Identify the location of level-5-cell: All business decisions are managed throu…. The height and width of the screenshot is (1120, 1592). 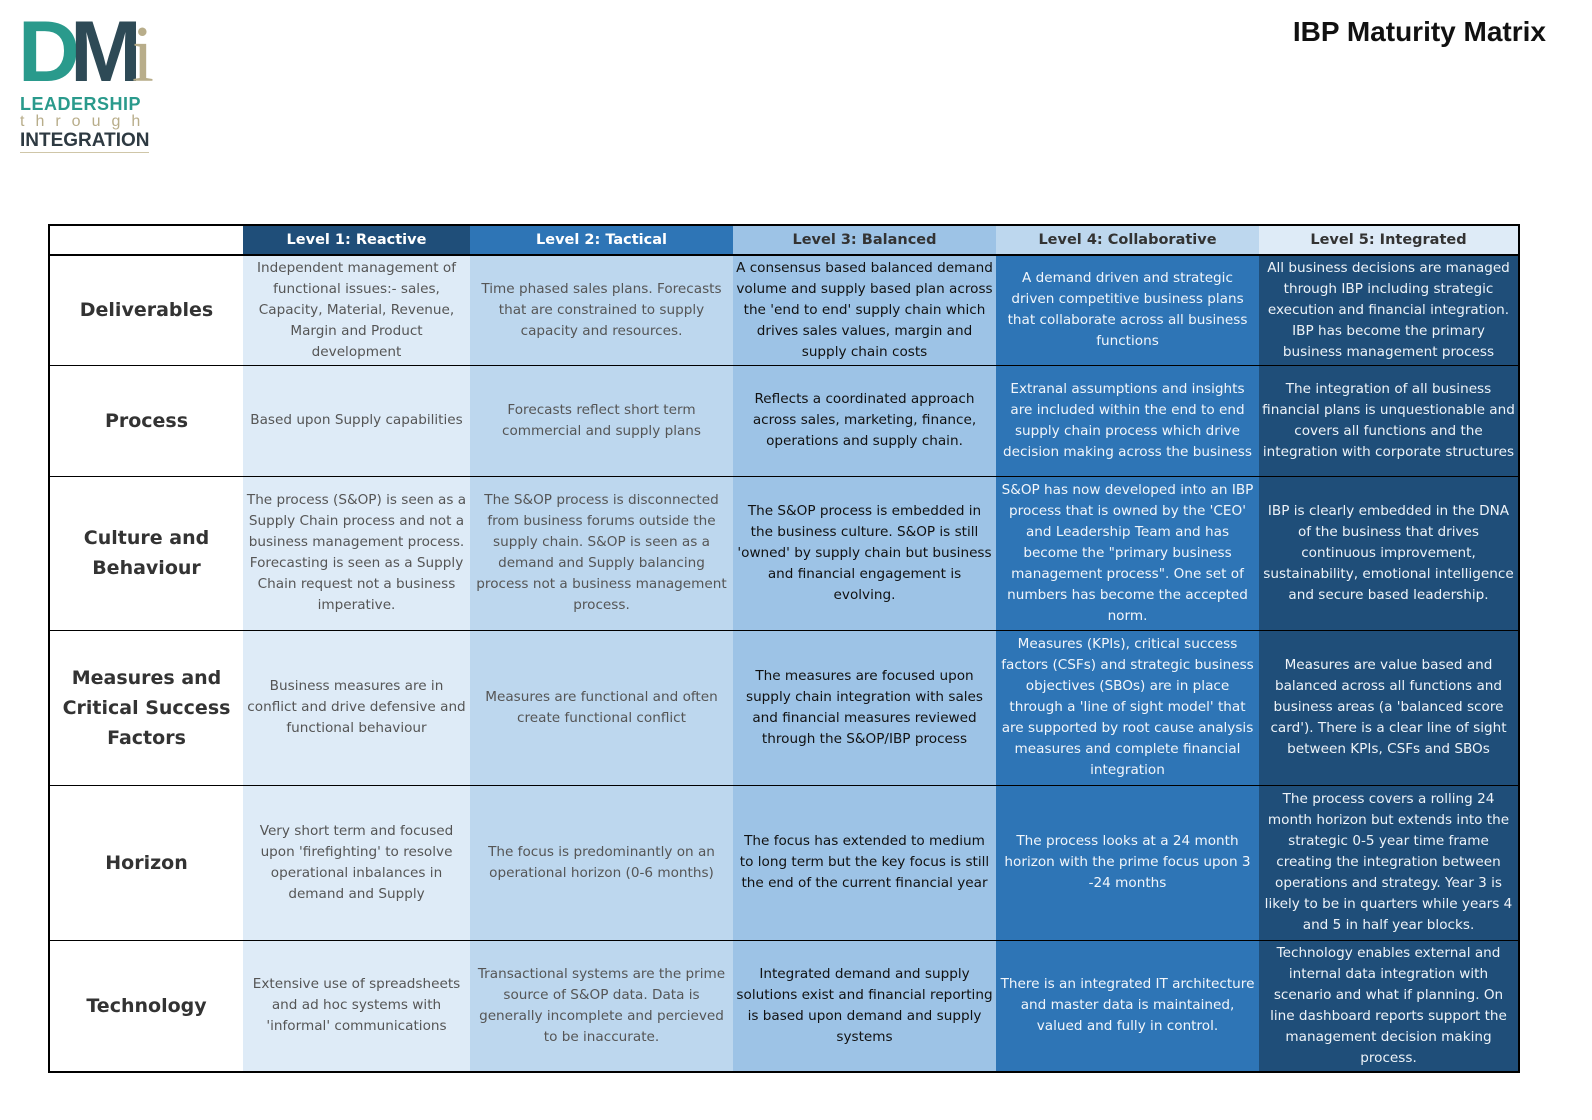
(1389, 309).